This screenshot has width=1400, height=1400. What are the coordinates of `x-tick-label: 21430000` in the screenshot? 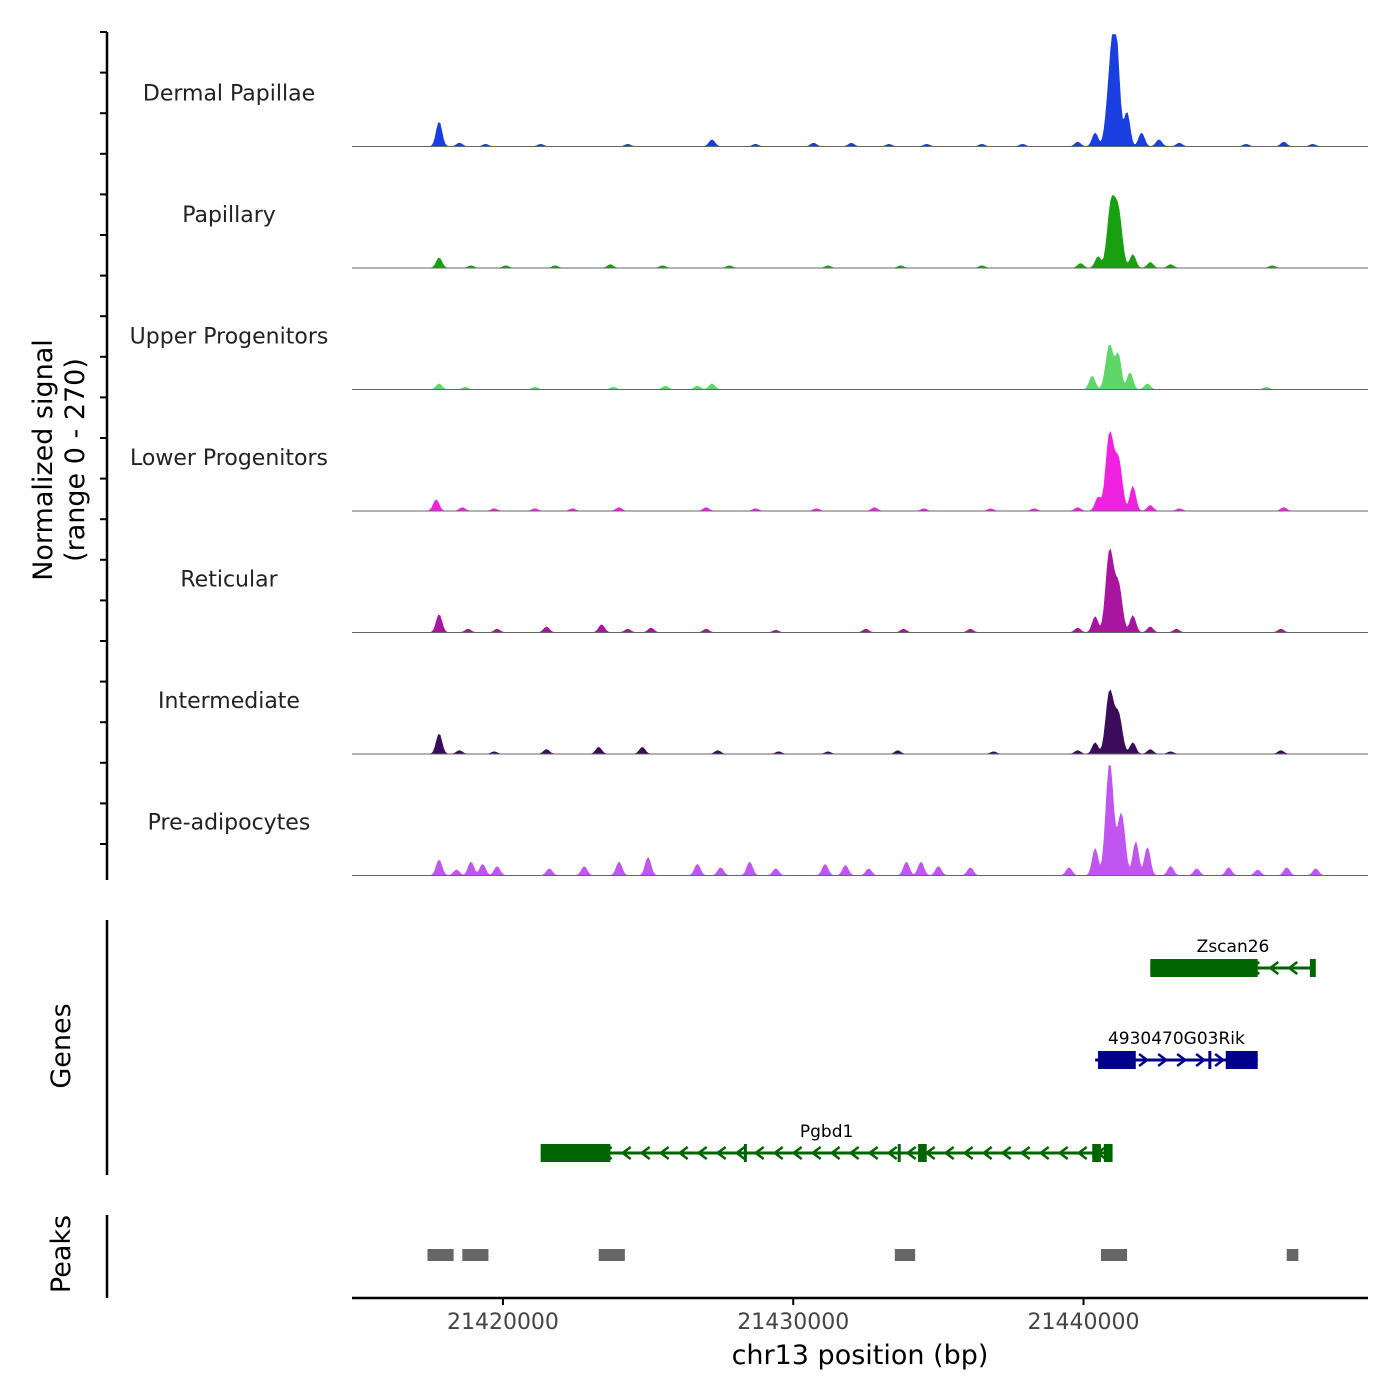 It's located at (793, 1322).